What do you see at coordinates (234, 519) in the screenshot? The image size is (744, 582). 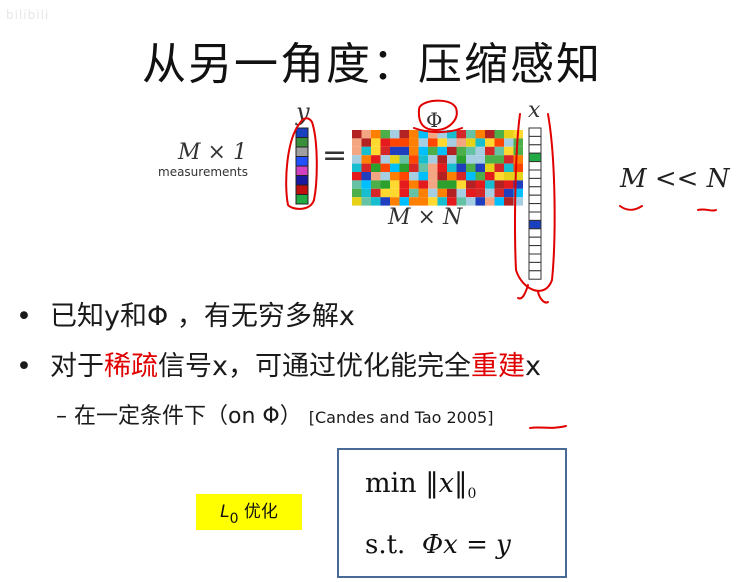 I see `l0-subscript: 0` at bounding box center [234, 519].